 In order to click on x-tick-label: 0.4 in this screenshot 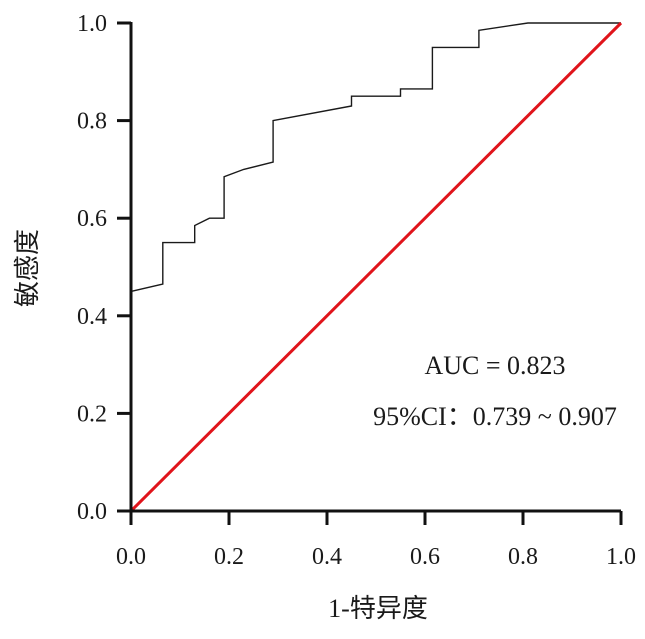, I will do `click(327, 557)`.